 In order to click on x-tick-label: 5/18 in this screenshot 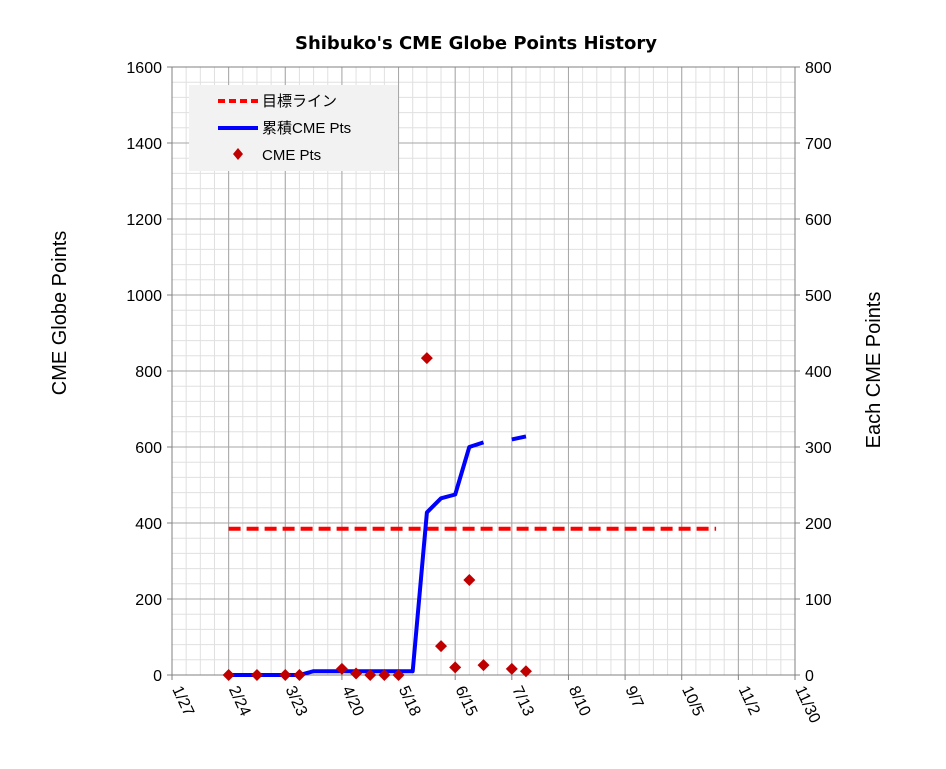, I will do `click(409, 701)`.